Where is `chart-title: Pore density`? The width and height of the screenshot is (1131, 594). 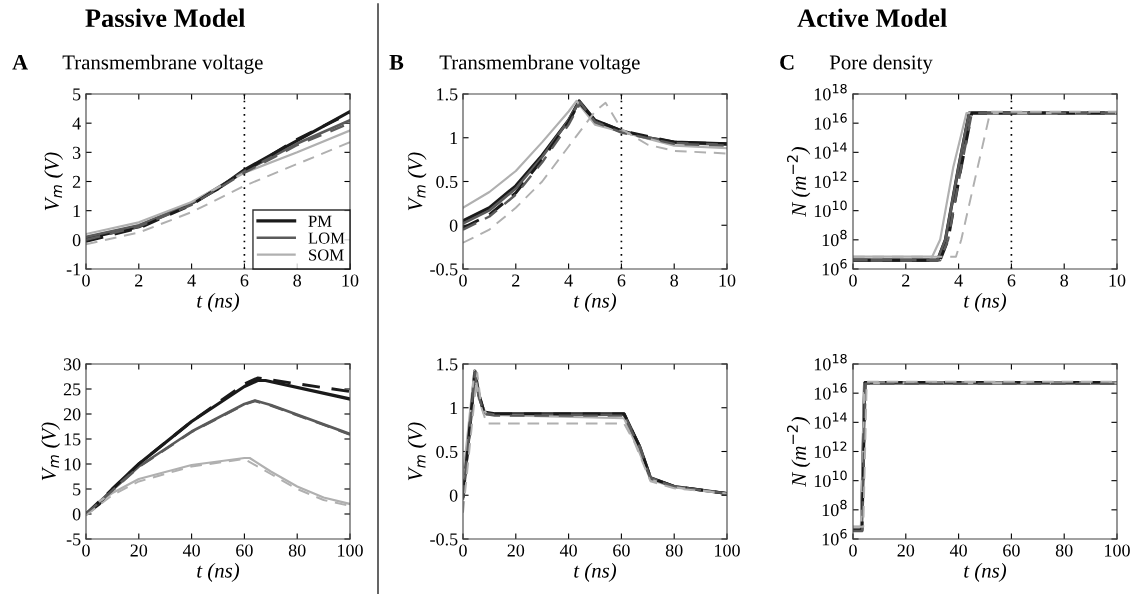
chart-title: Pore density is located at coordinates (881, 64).